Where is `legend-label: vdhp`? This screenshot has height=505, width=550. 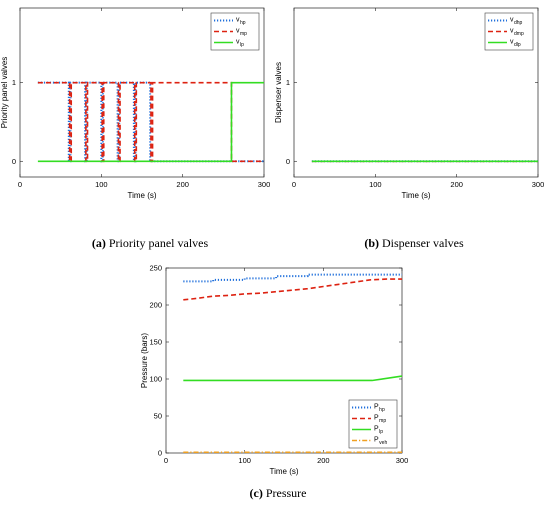 legend-label: vdhp is located at coordinates (516, 22).